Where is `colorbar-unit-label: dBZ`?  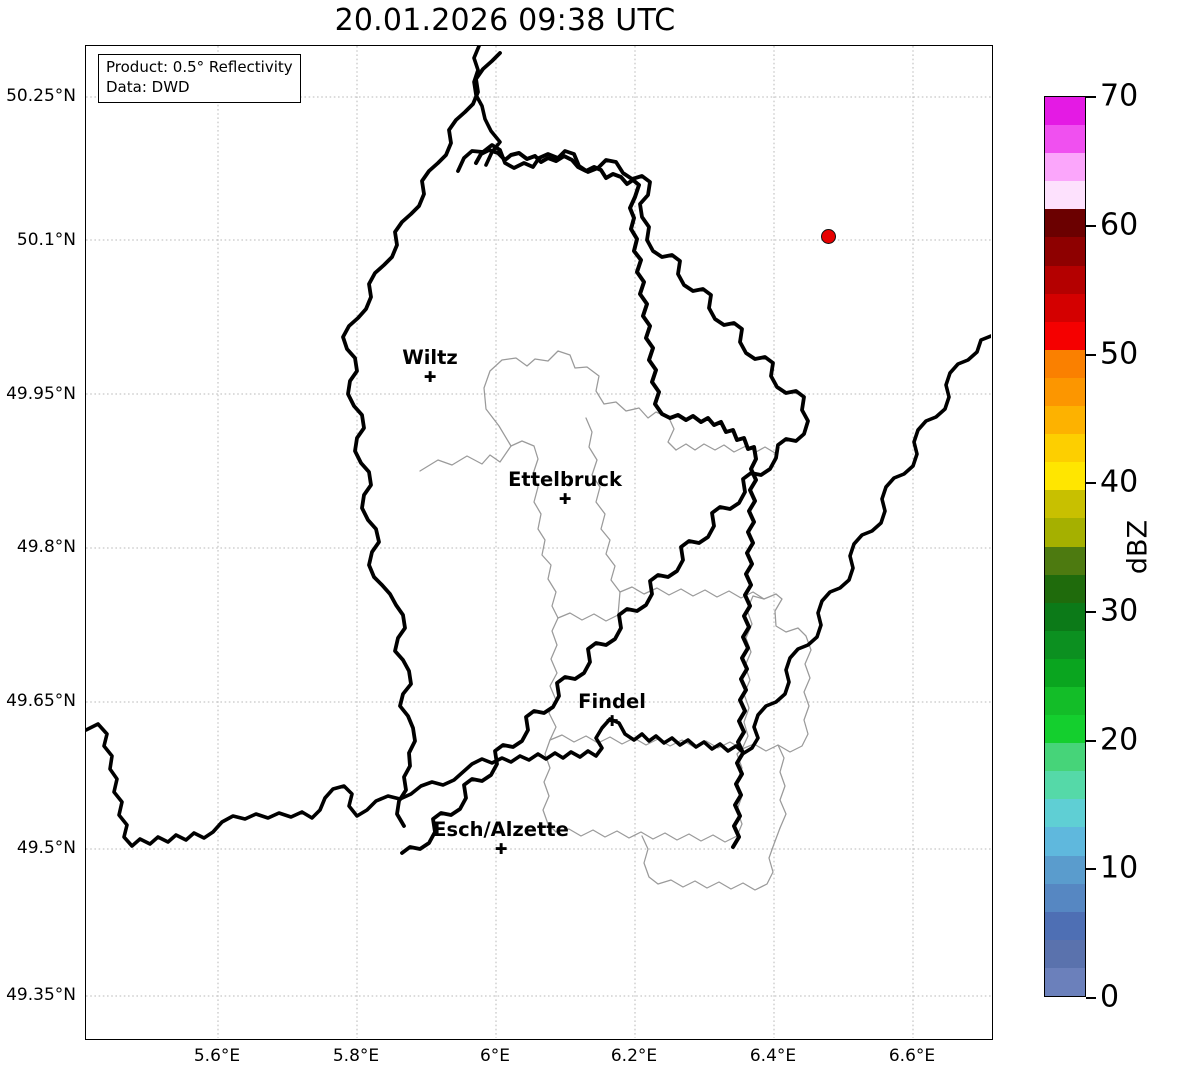 colorbar-unit-label: dBZ is located at coordinates (1138, 547).